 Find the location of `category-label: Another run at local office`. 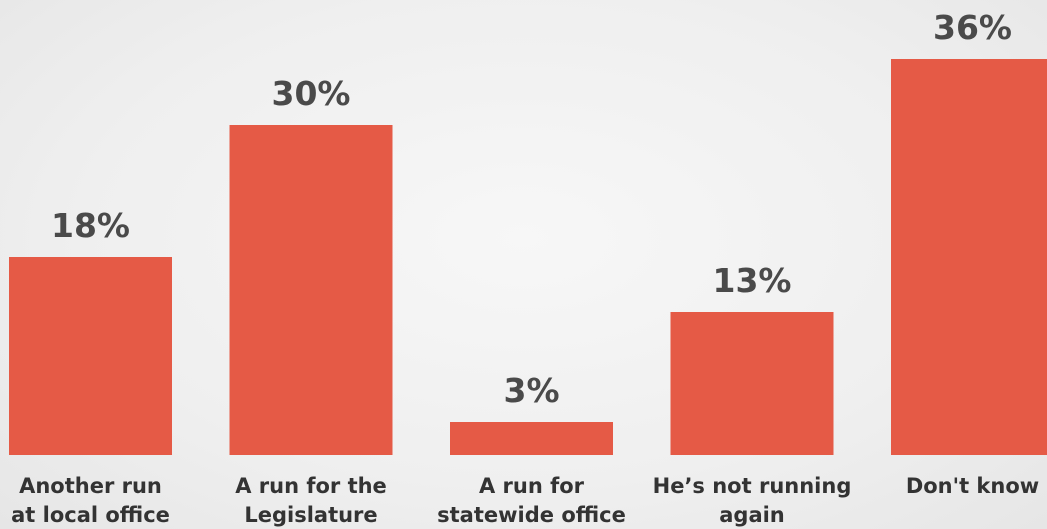

category-label: Another run at local office is located at coordinates (90, 500).